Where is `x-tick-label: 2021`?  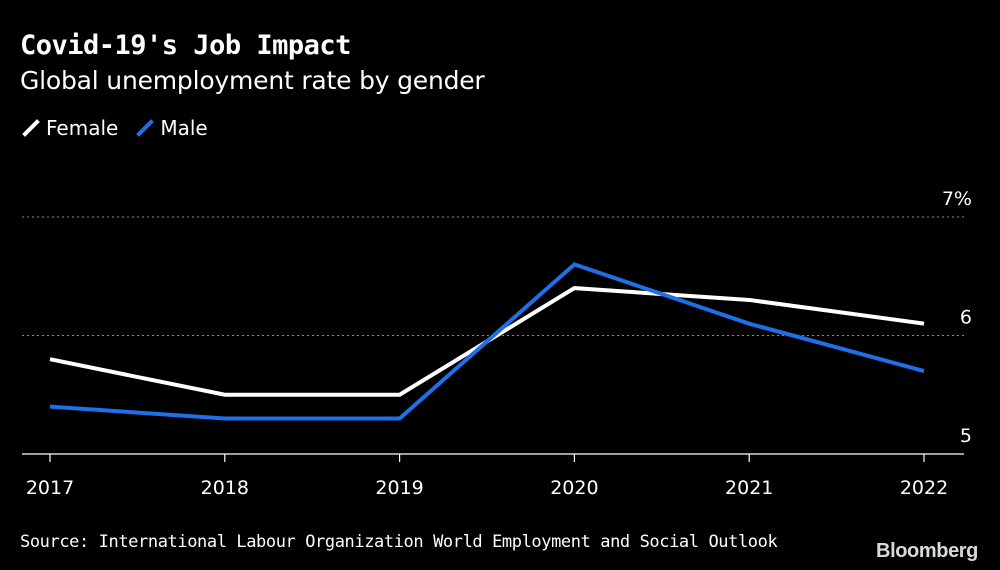
x-tick-label: 2021 is located at coordinates (749, 488).